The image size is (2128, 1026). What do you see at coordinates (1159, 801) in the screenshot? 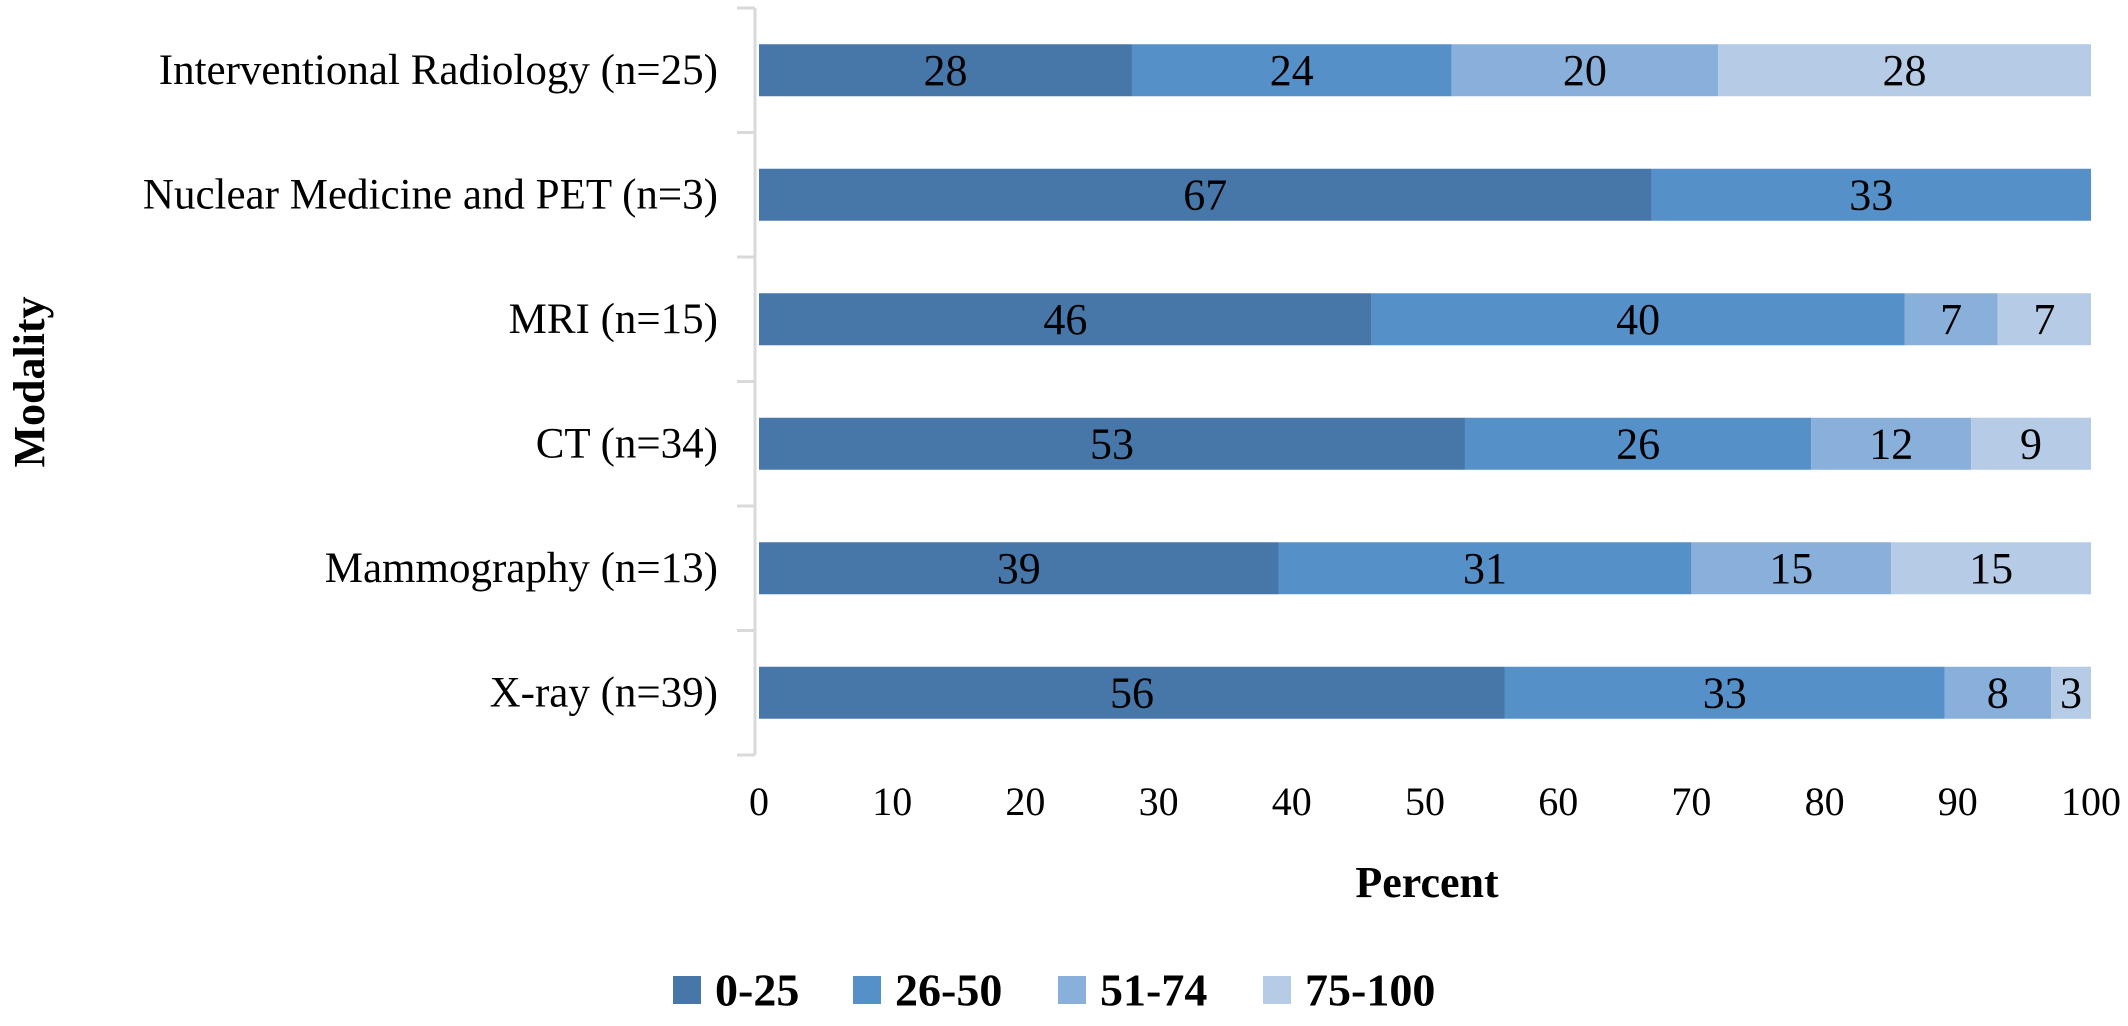
I see `x-tick-label: 30` at bounding box center [1159, 801].